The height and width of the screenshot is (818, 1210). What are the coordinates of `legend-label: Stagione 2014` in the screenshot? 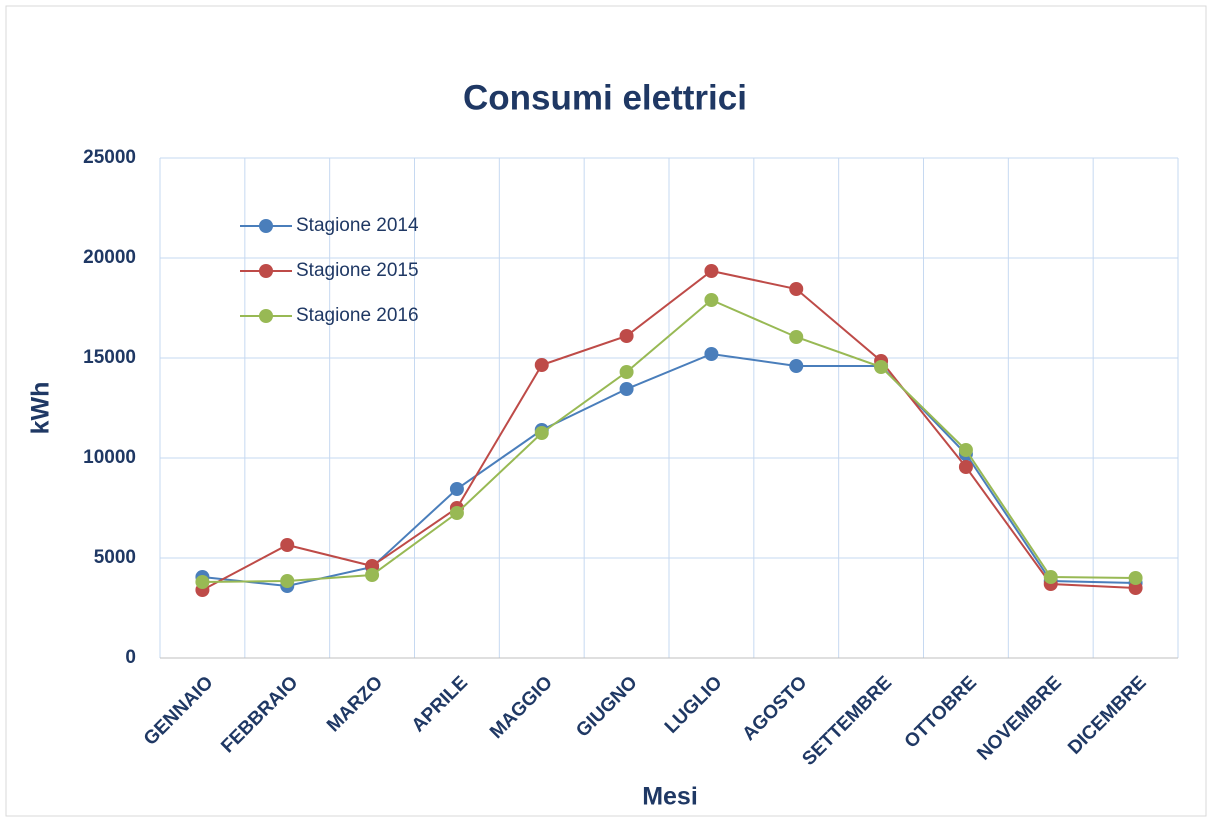 It's located at (357, 225).